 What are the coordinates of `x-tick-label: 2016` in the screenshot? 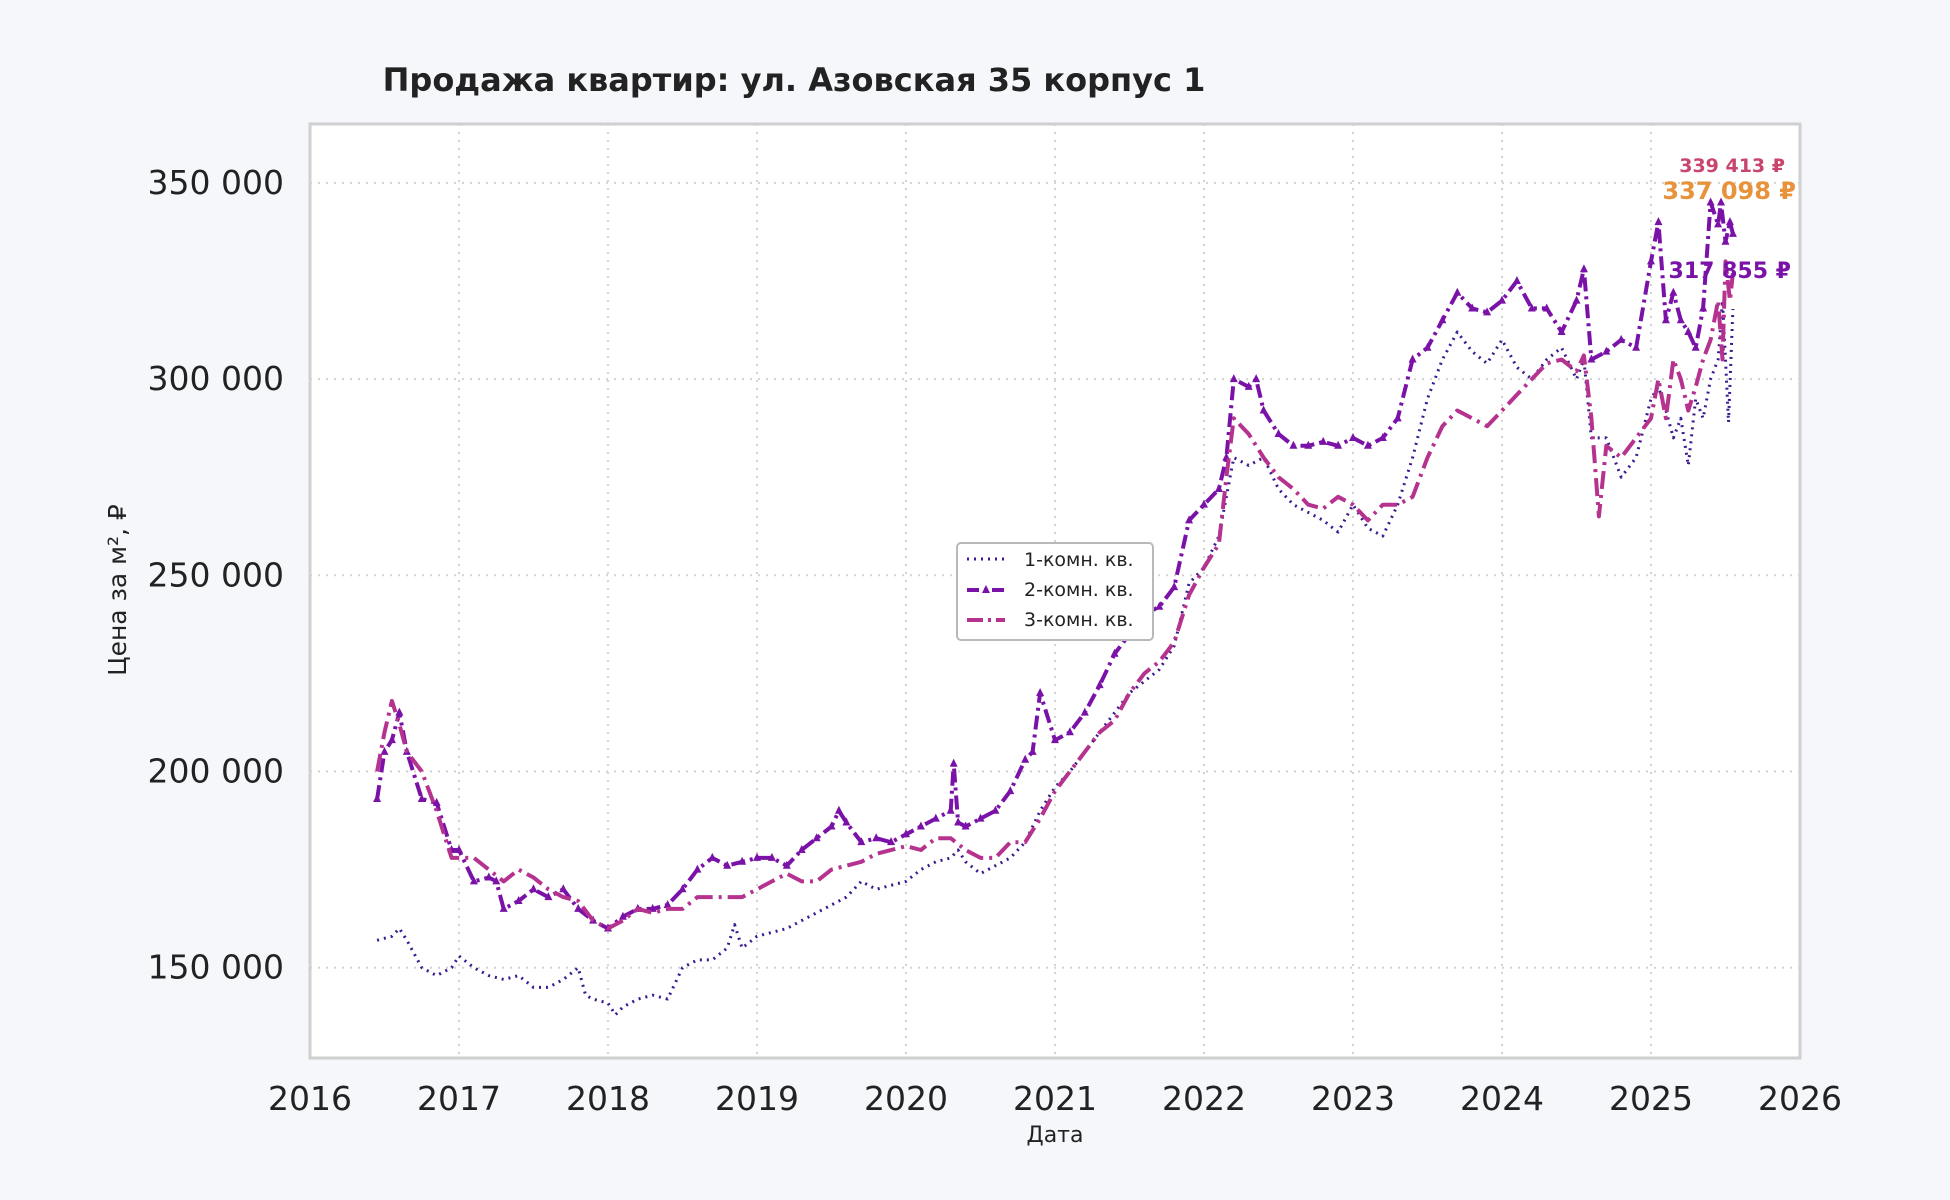 It's located at (310, 1098).